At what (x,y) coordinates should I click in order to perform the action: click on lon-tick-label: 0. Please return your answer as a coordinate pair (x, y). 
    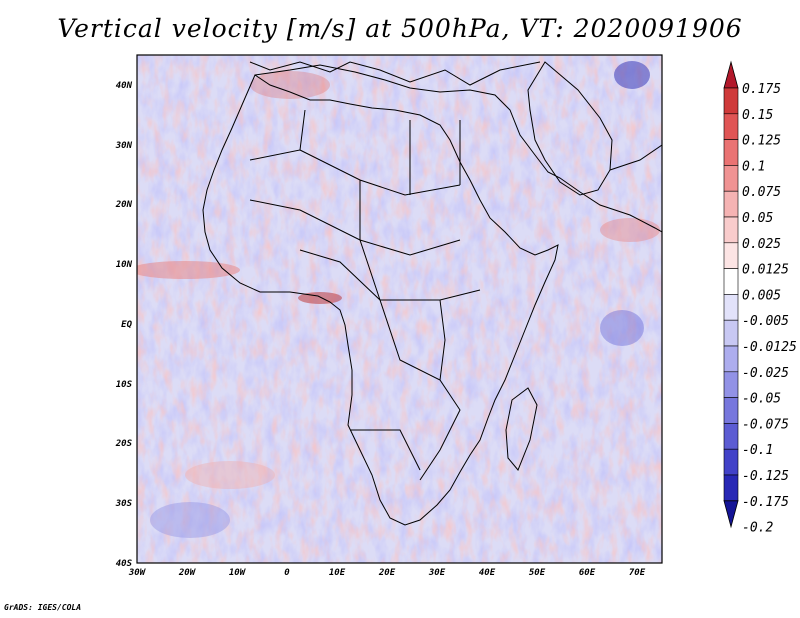
    Looking at the image, I should click on (287, 573).